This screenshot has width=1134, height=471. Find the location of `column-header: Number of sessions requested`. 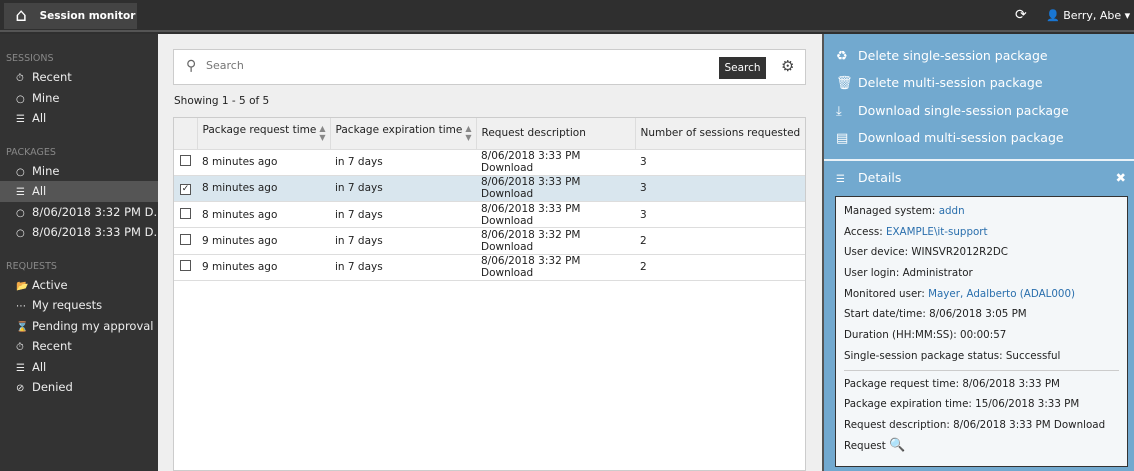

column-header: Number of sessions requested is located at coordinates (720, 134).